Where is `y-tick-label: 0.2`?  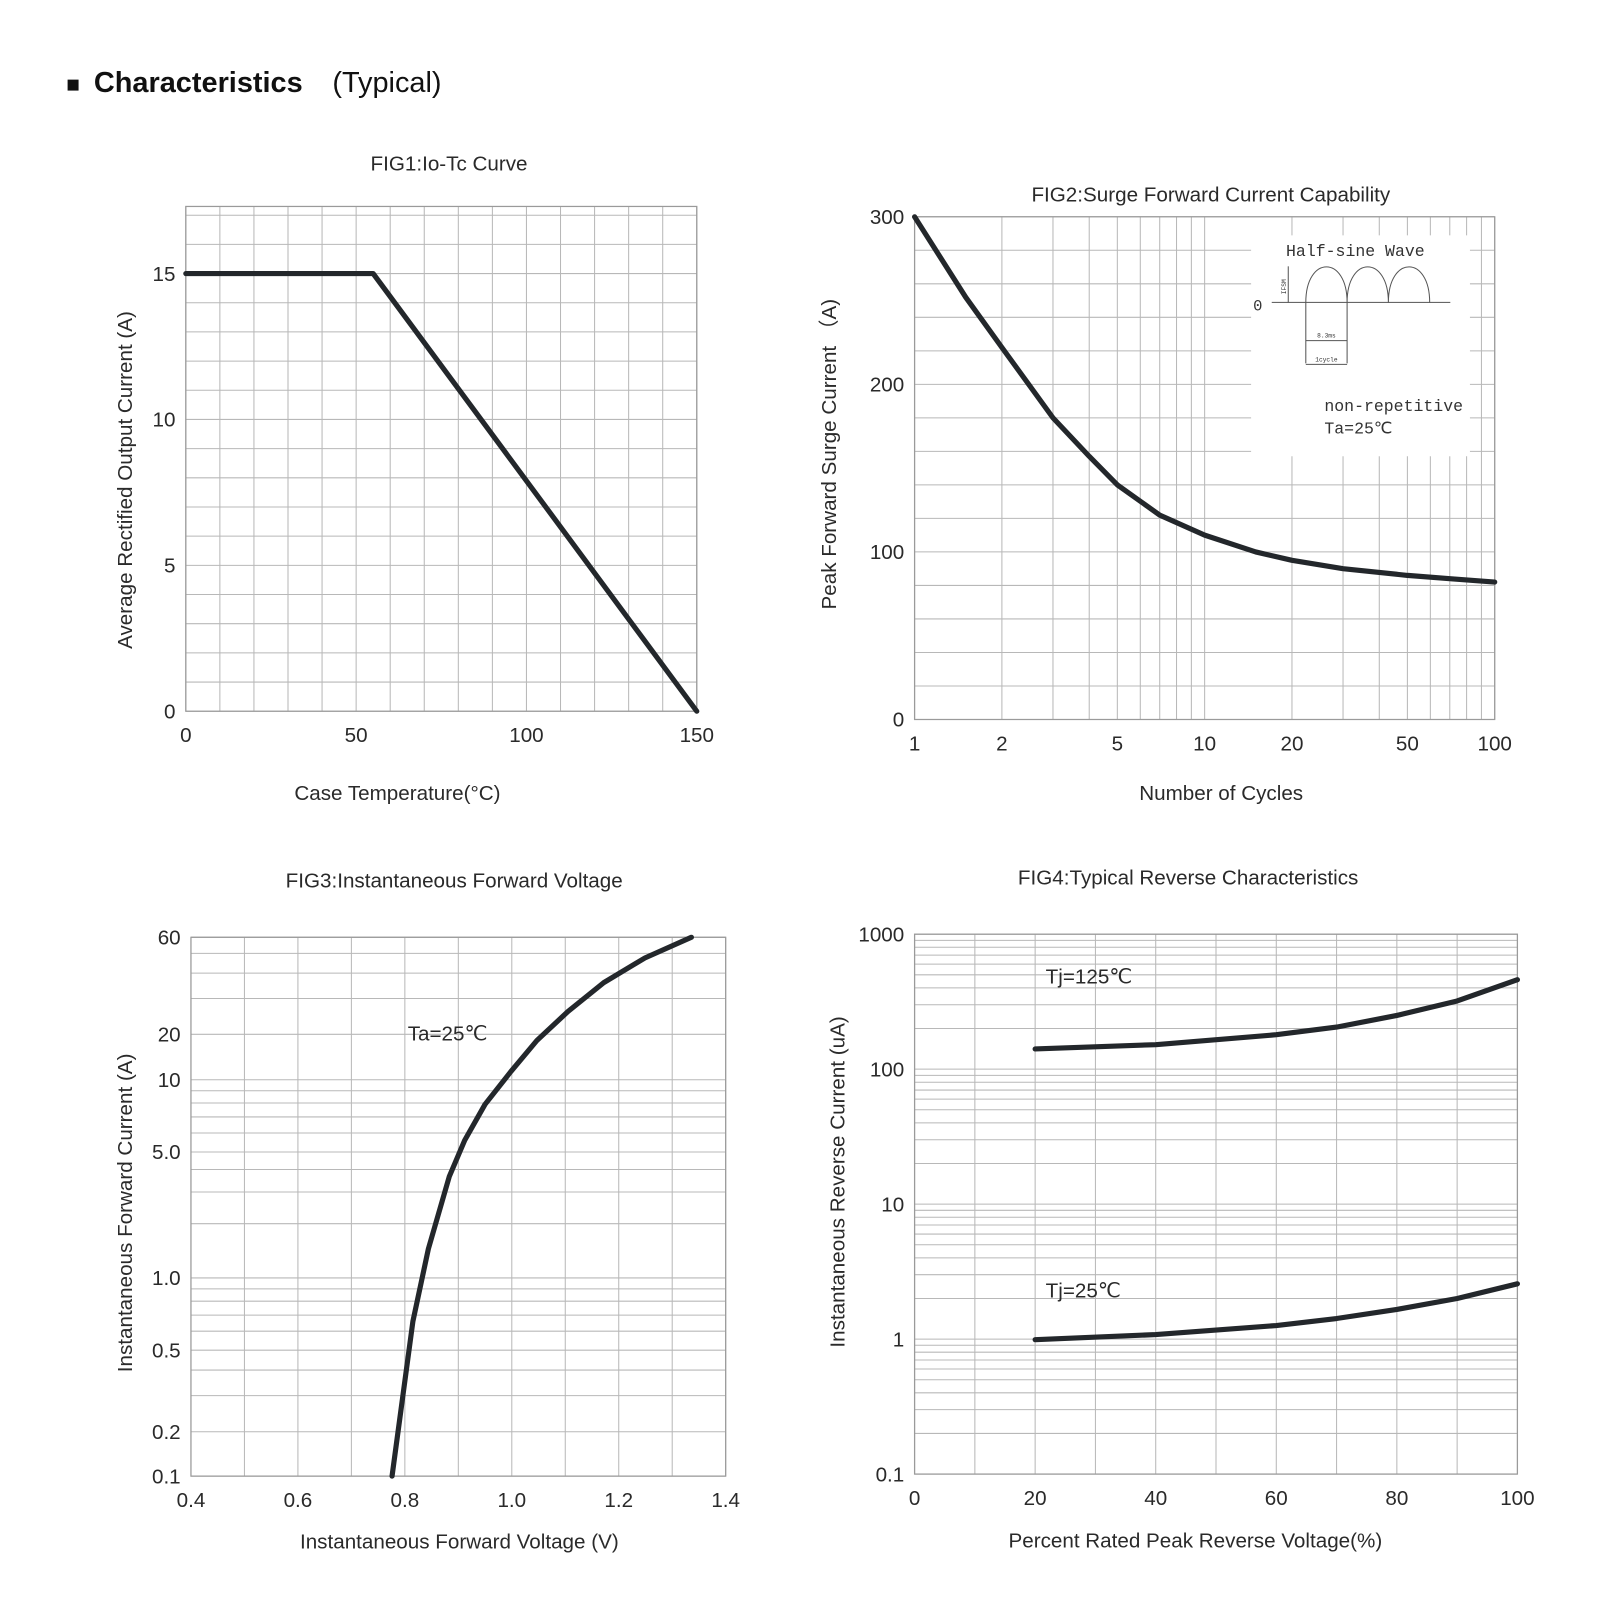
y-tick-label: 0.2 is located at coordinates (166, 1432).